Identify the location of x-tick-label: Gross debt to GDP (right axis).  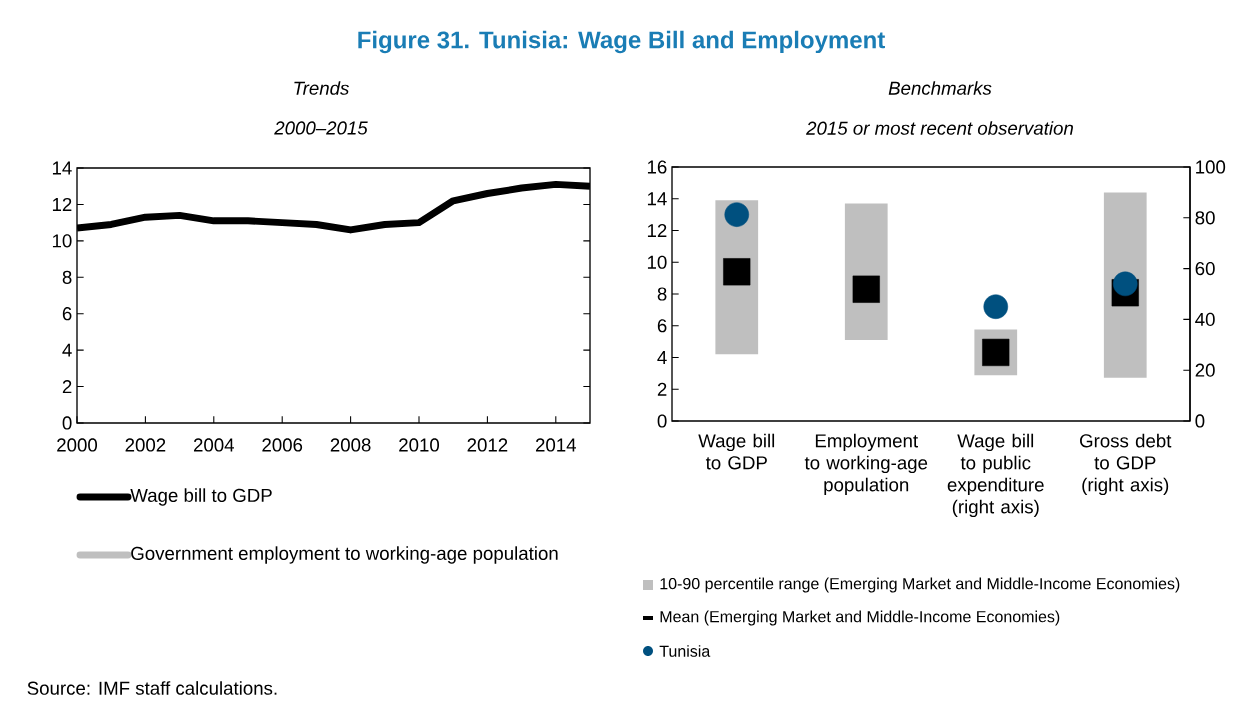
(1126, 464).